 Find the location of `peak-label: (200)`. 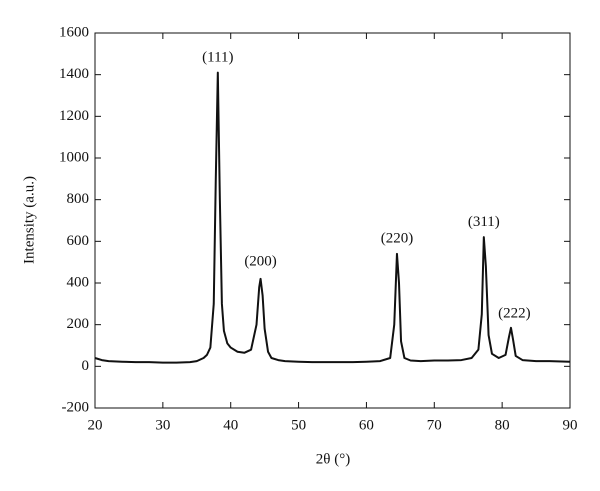

peak-label: (200) is located at coordinates (260, 262).